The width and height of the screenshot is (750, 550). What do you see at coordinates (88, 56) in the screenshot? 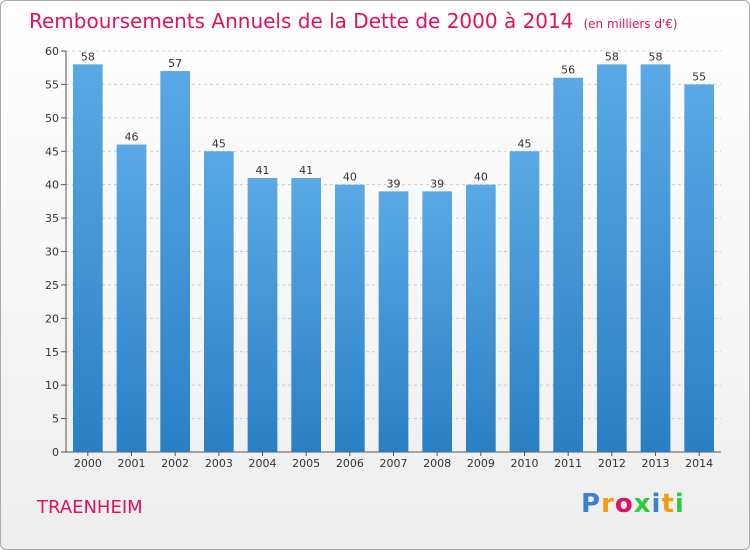
I see `data-label-2000: 58` at bounding box center [88, 56].